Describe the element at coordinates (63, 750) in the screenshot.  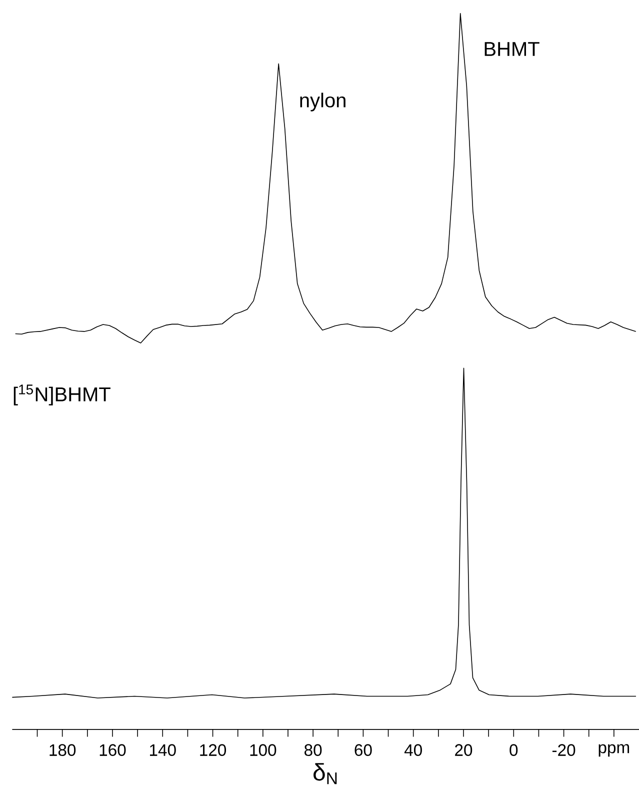
I see `x-tick-label: 180` at that location.